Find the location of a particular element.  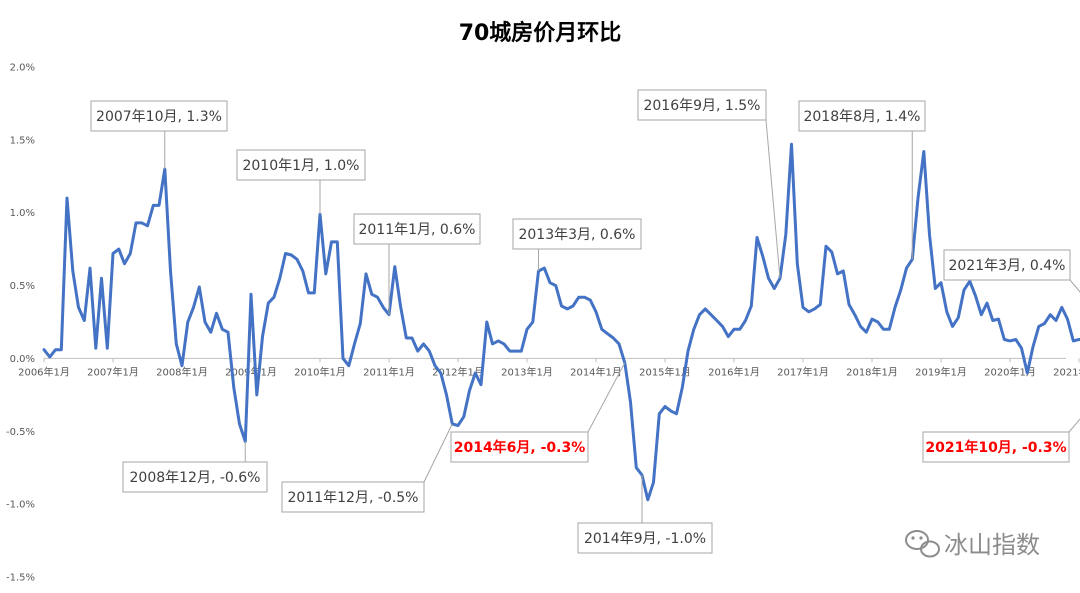

x-tick-label: 2013年1月 is located at coordinates (527, 371).